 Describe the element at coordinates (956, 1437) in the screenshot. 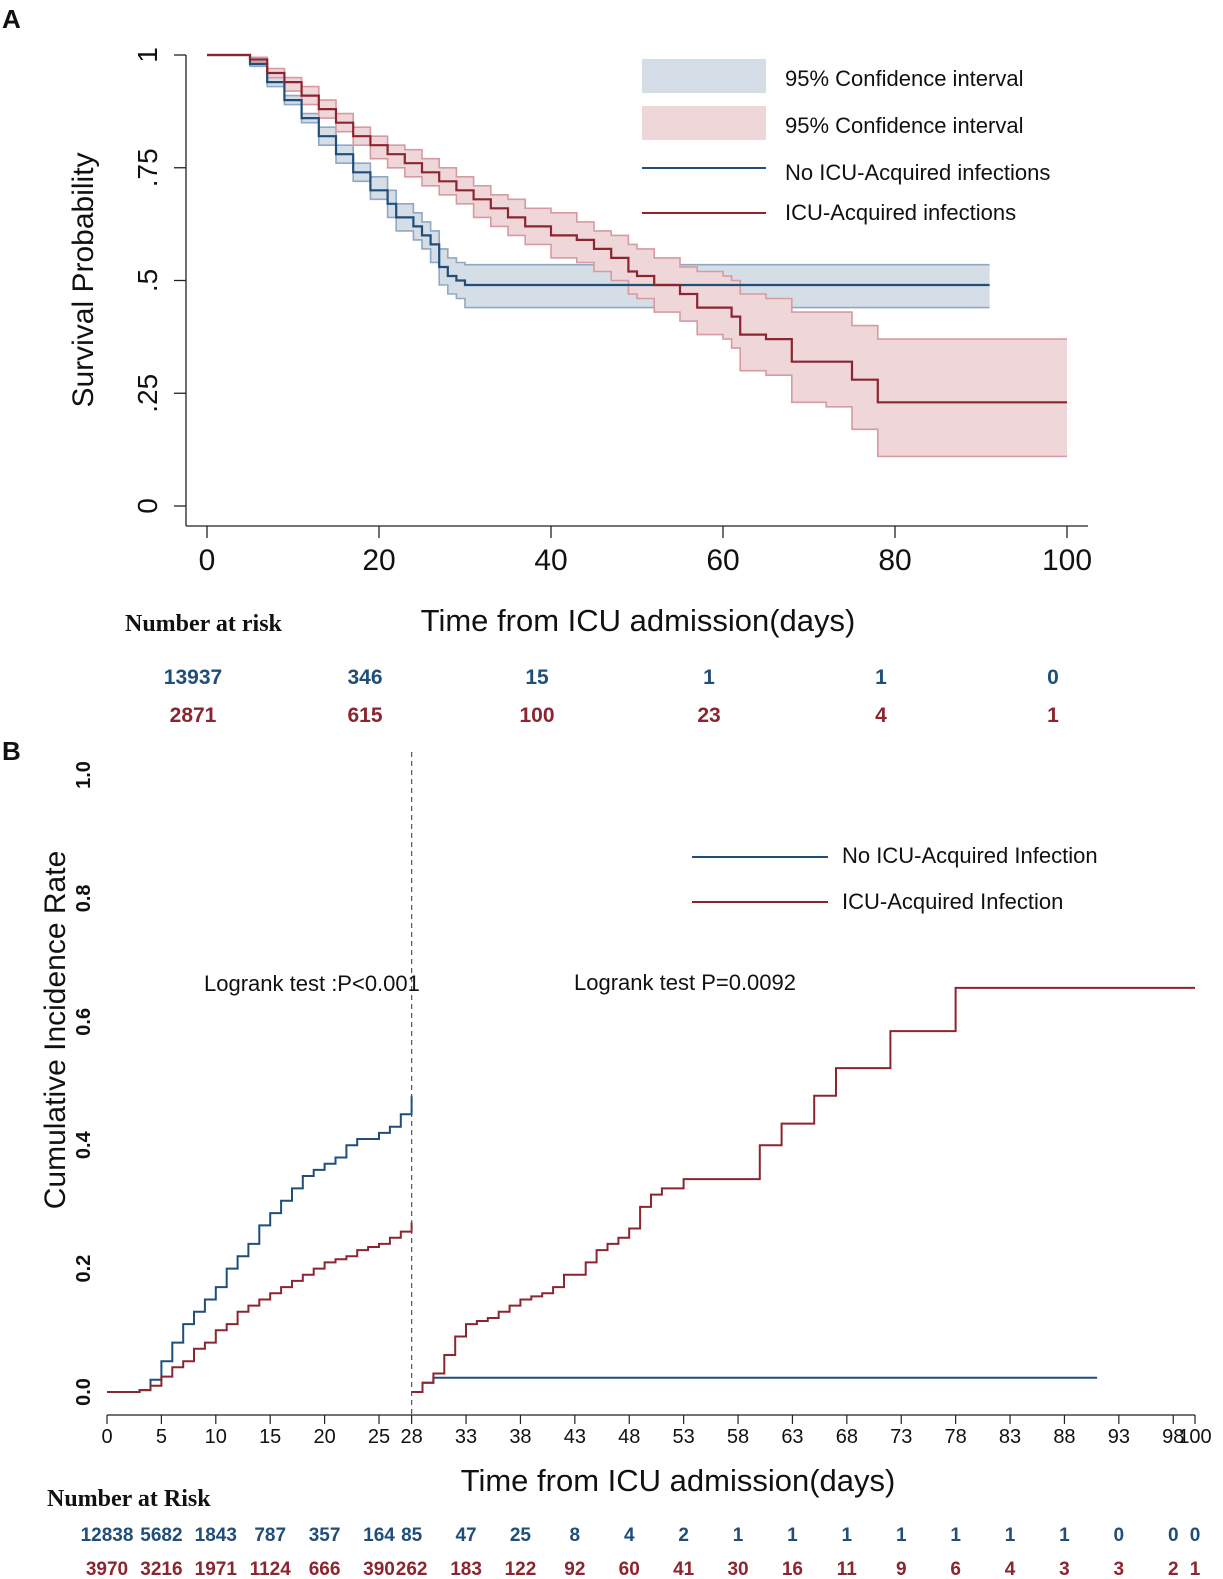

I see `x-tick-label: 78` at that location.